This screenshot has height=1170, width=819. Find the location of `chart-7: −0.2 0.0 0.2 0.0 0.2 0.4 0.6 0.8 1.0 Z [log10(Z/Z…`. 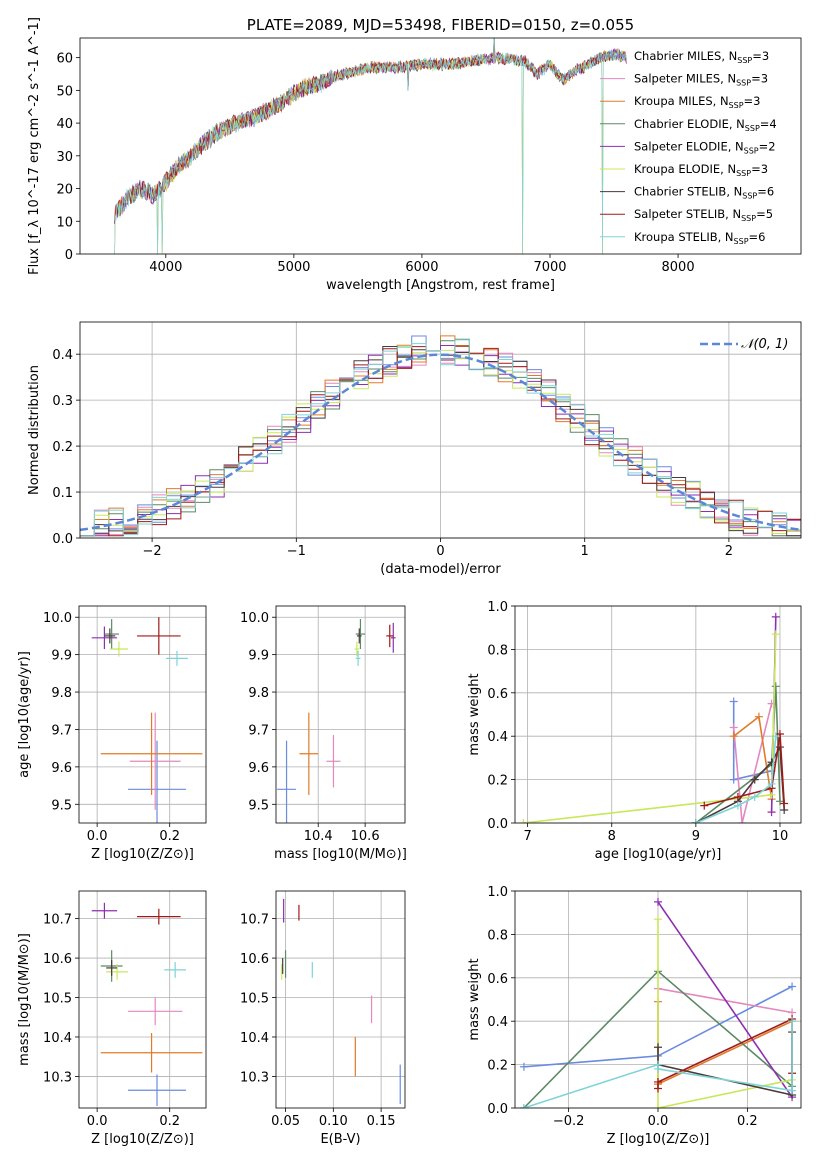

chart-7: −0.2 0.0 0.2 0.0 0.2 0.4 0.6 0.8 1.0 Z [log10(Z/Z… is located at coordinates (634, 1016).